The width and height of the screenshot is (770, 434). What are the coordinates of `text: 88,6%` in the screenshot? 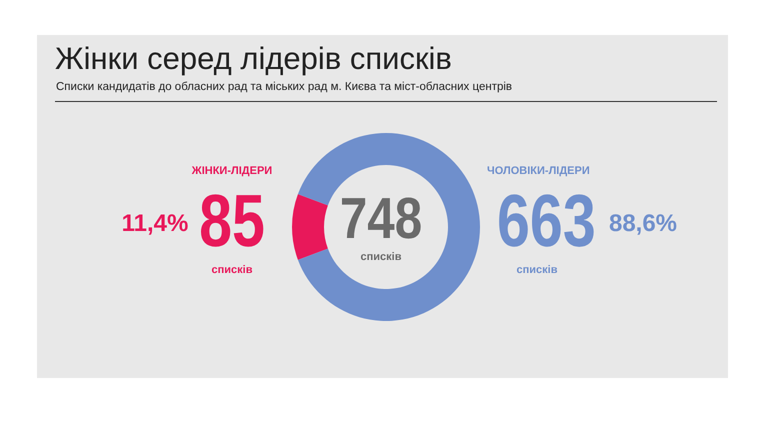 It's located at (643, 223).